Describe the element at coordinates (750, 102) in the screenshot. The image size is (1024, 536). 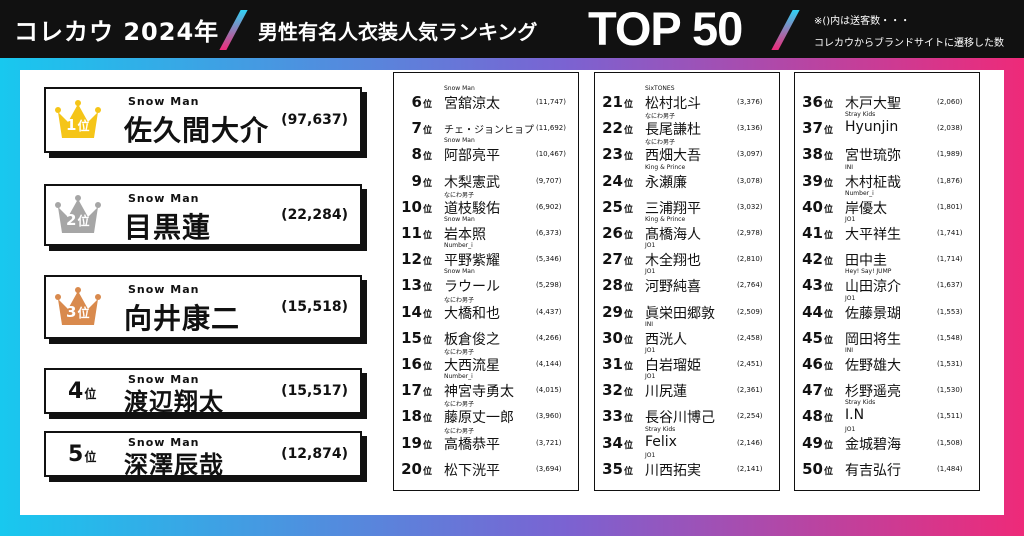
I see `votes-count: (3,376)` at that location.